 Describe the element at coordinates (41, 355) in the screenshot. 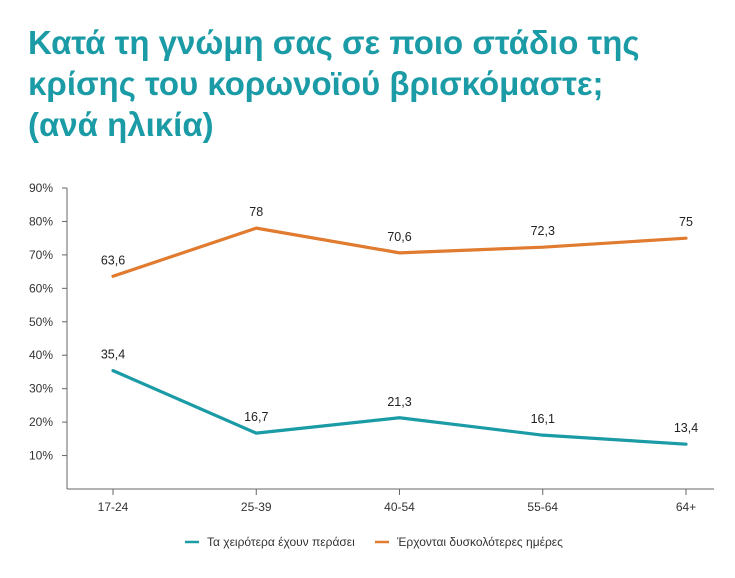

I see `y-tick-label: 40%` at that location.